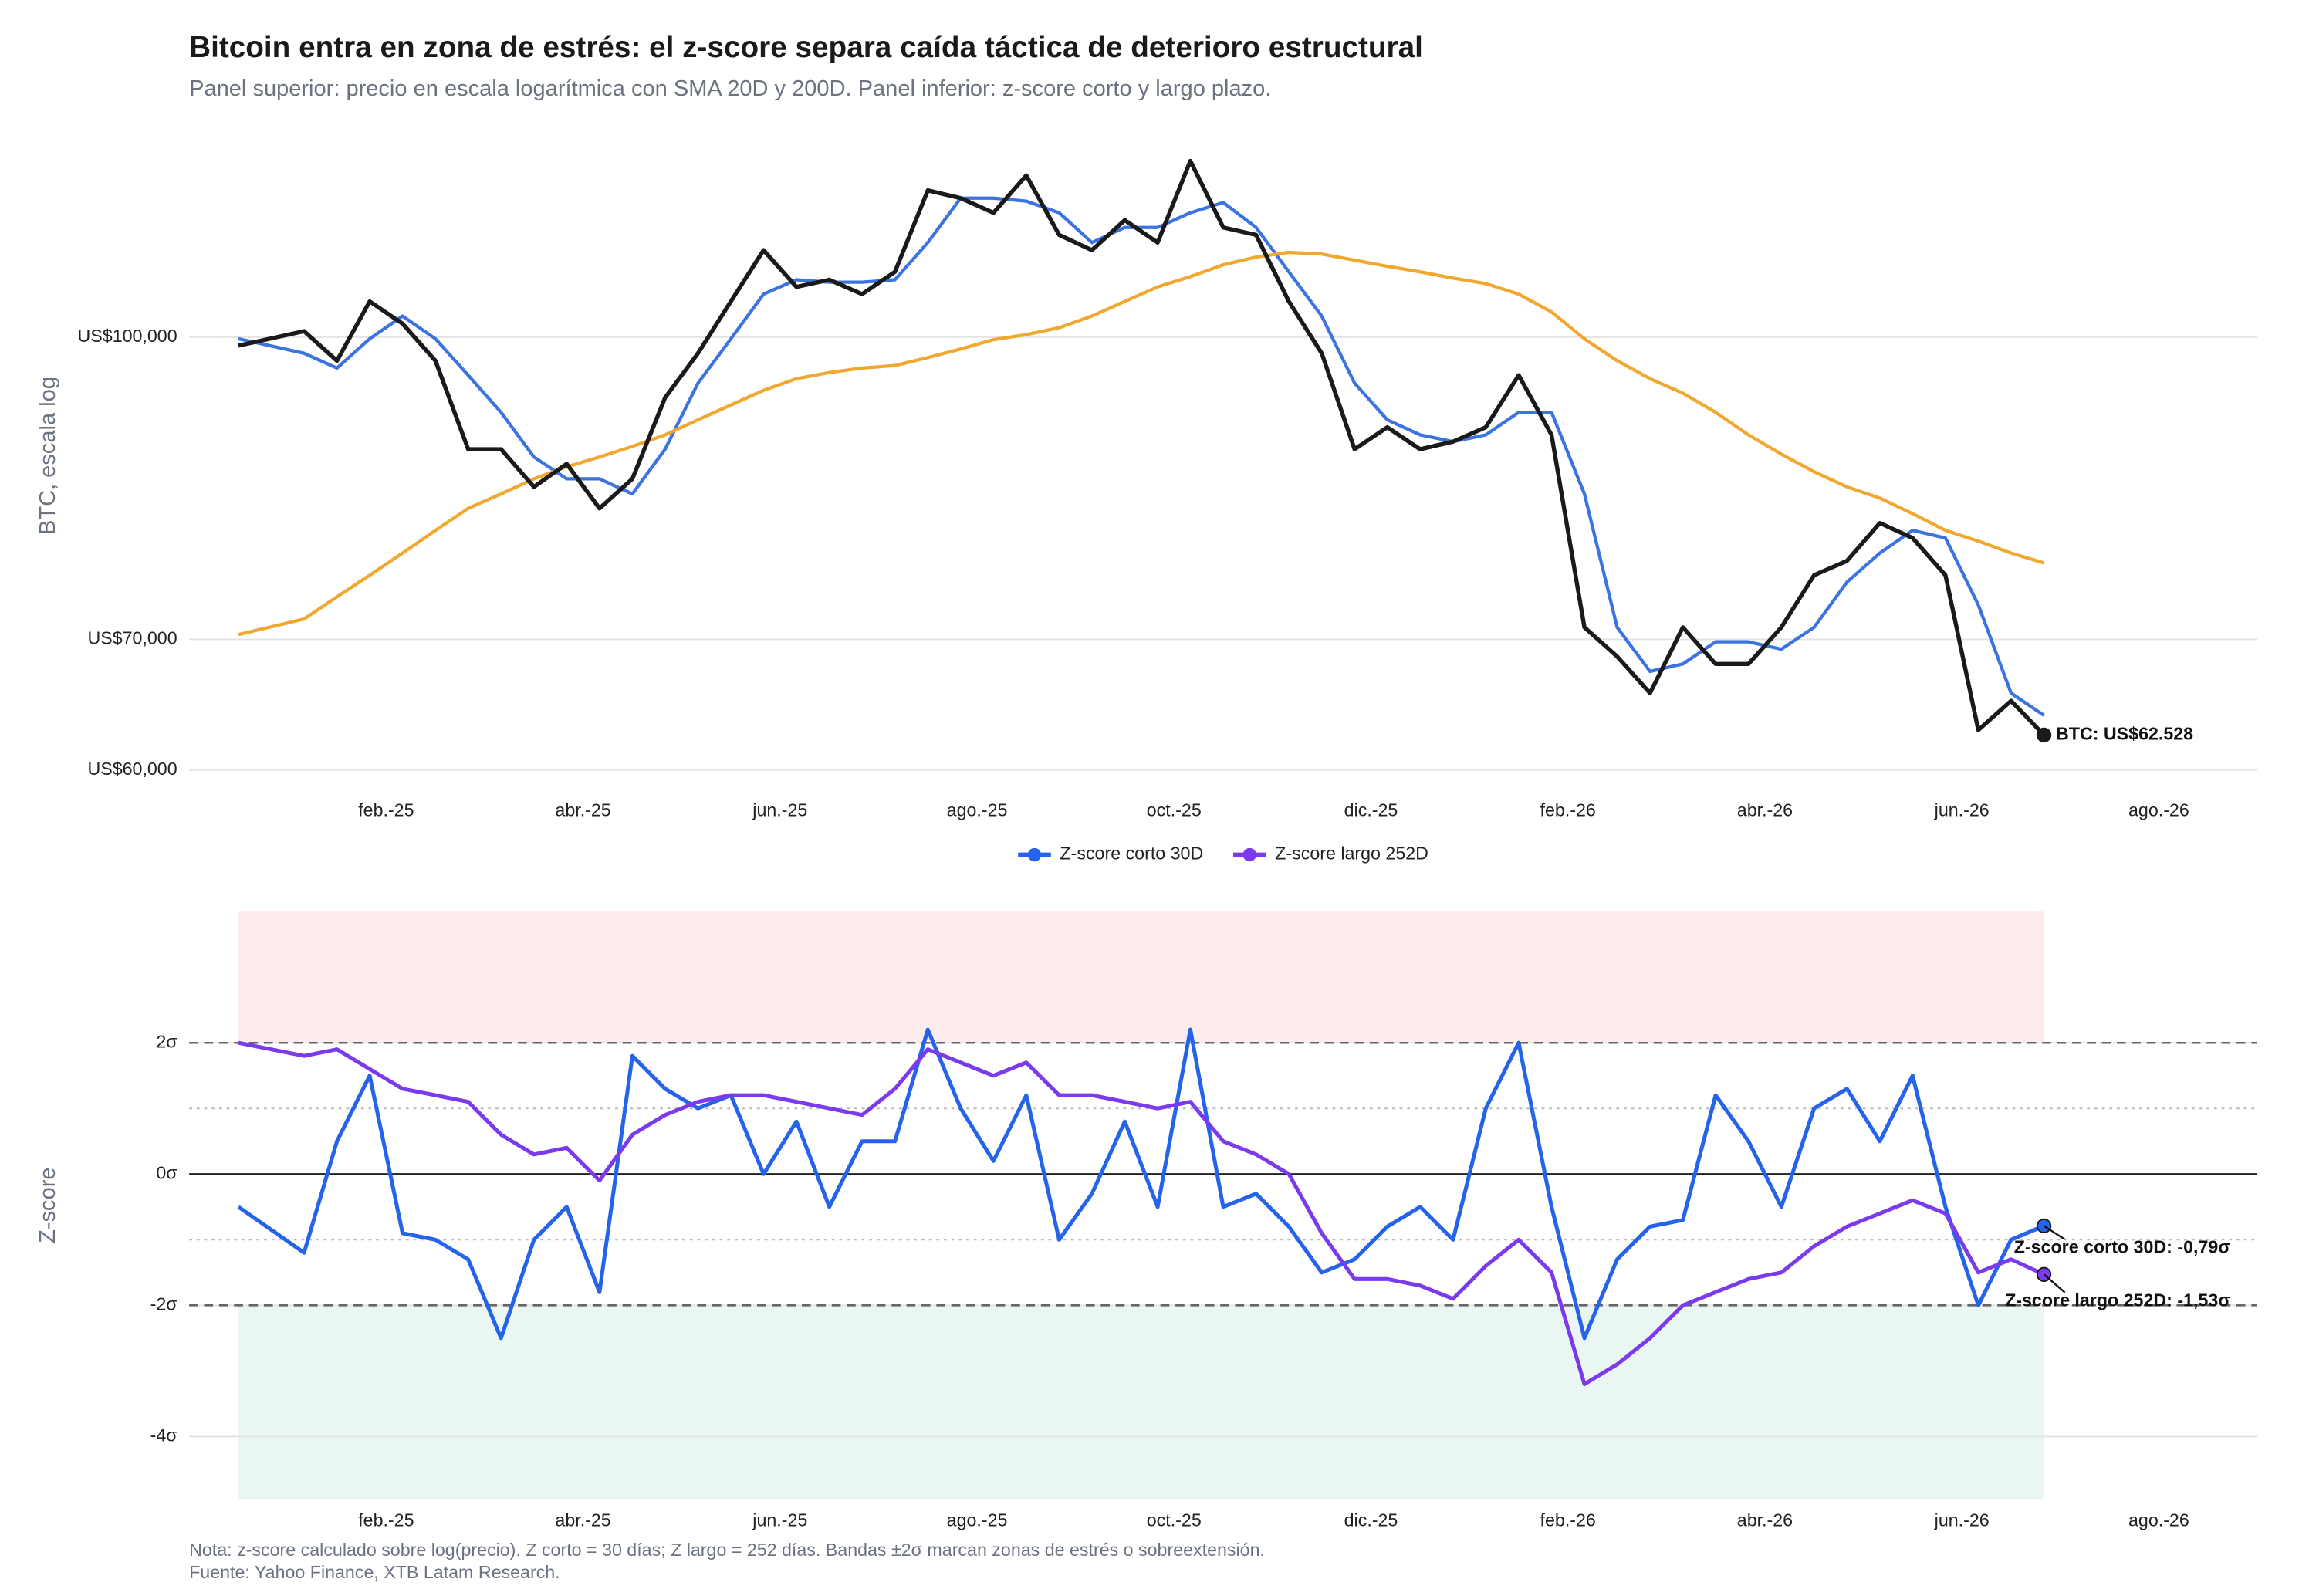  Describe the element at coordinates (2122, 1247) in the screenshot. I see `annotation: Z-score corto 30D: -0,79σ` at that location.